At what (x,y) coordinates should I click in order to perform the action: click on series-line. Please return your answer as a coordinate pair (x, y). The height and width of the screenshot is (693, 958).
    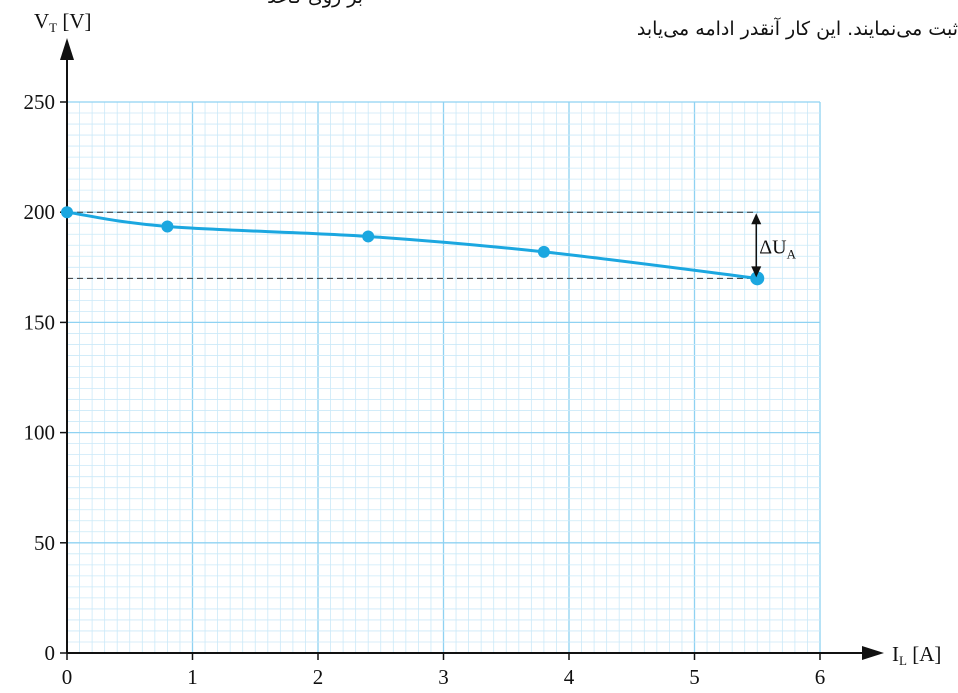
    Looking at the image, I should click on (412, 245).